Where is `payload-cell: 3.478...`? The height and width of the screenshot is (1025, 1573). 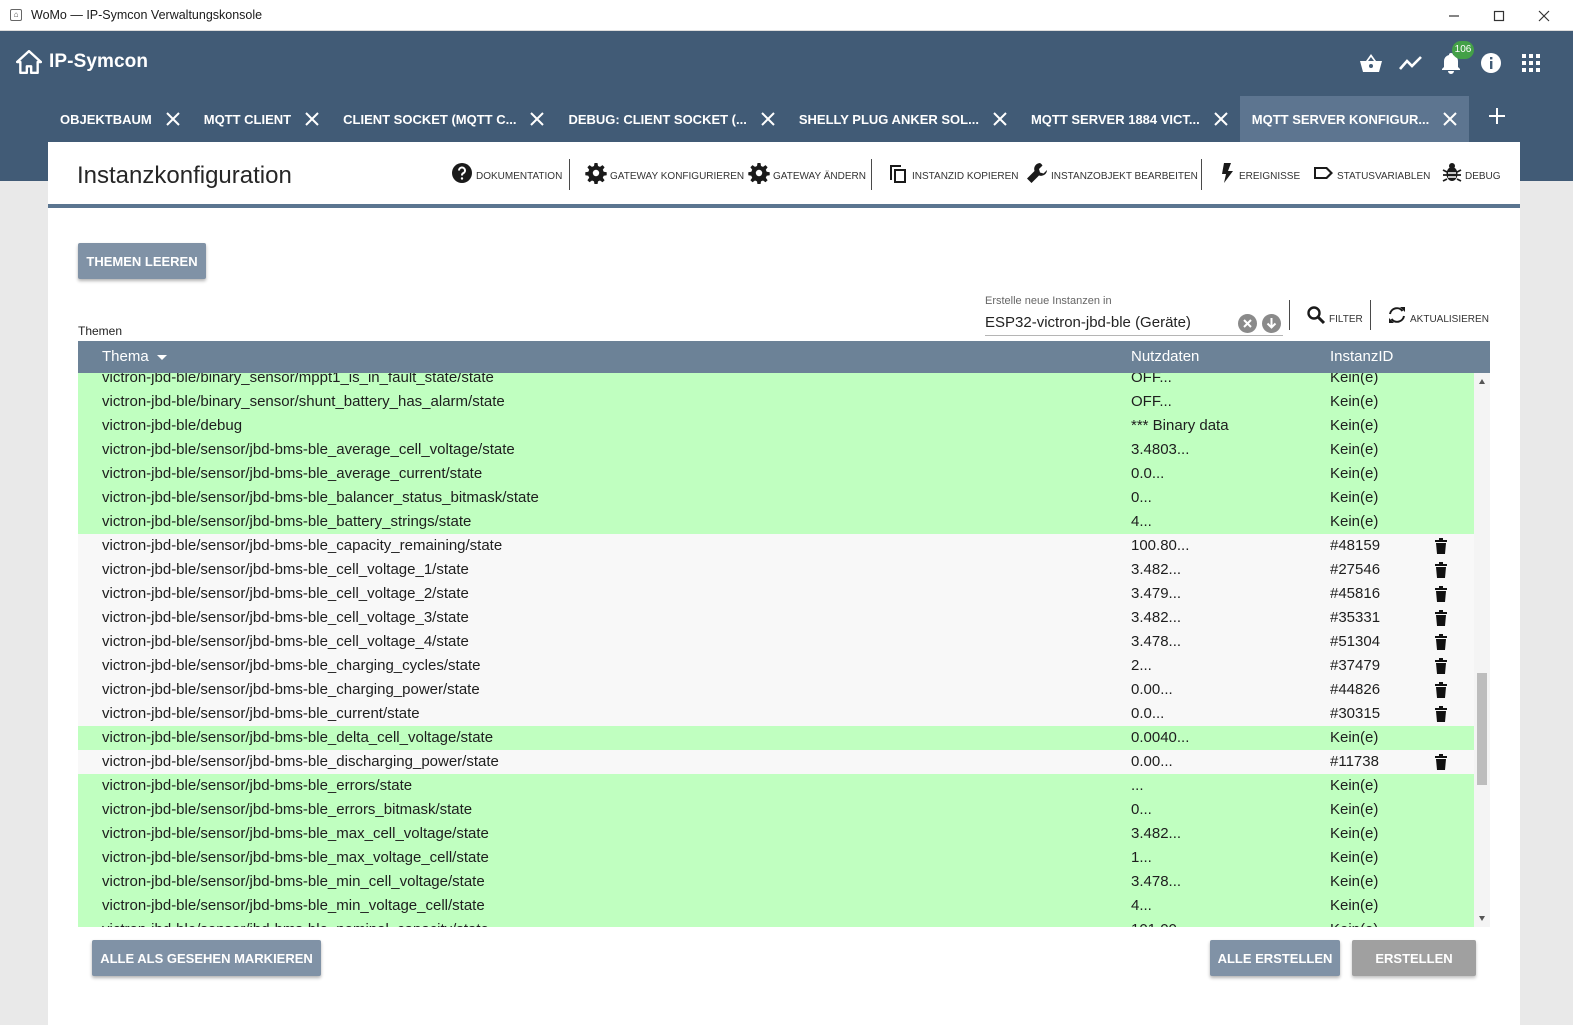
payload-cell: 3.478... is located at coordinates (1156, 881).